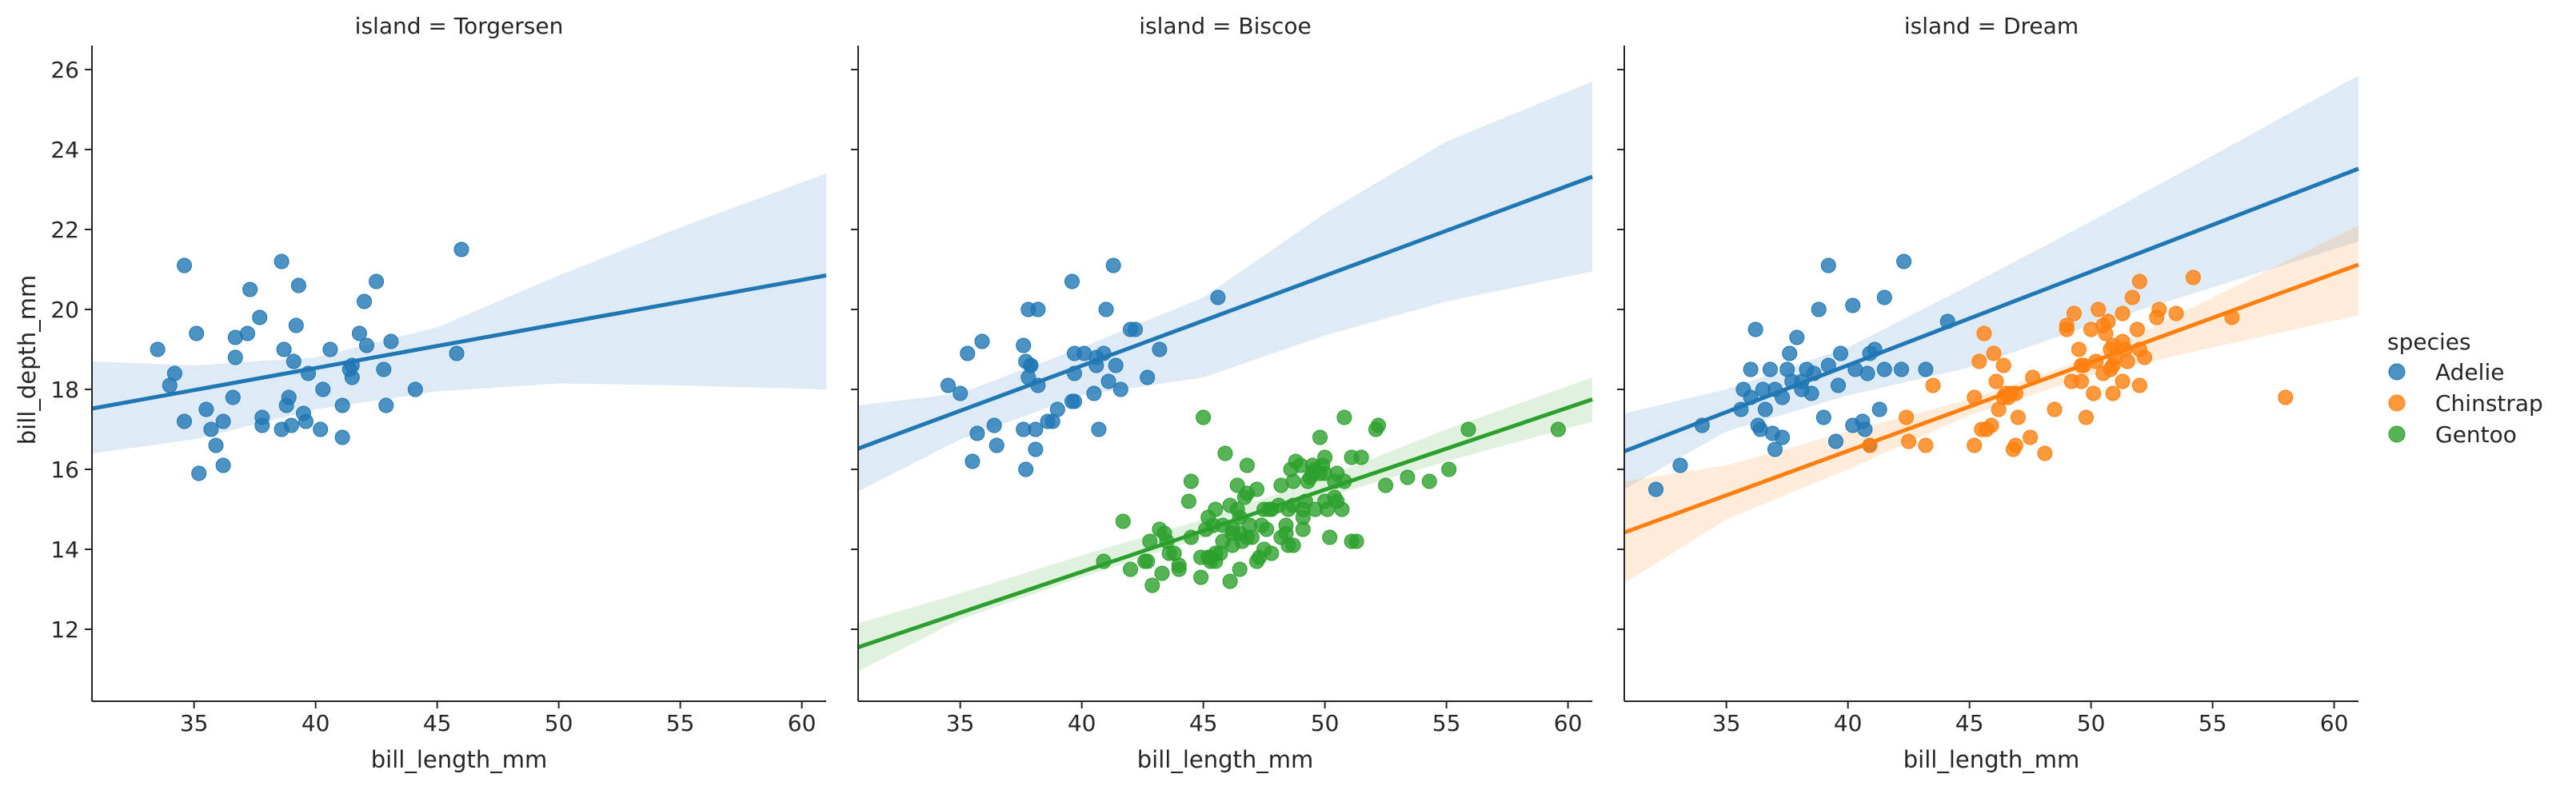 This screenshot has width=2576, height=786. What do you see at coordinates (803, 723) in the screenshot?
I see `x-tick-label: 60` at bounding box center [803, 723].